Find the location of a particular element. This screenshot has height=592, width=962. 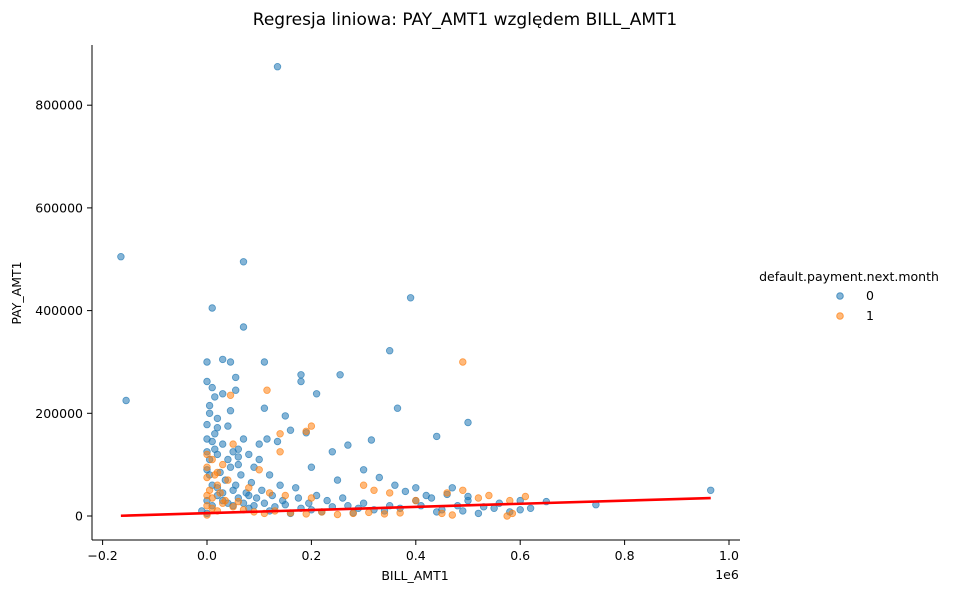

legend-label-1: 1 is located at coordinates (870, 315).